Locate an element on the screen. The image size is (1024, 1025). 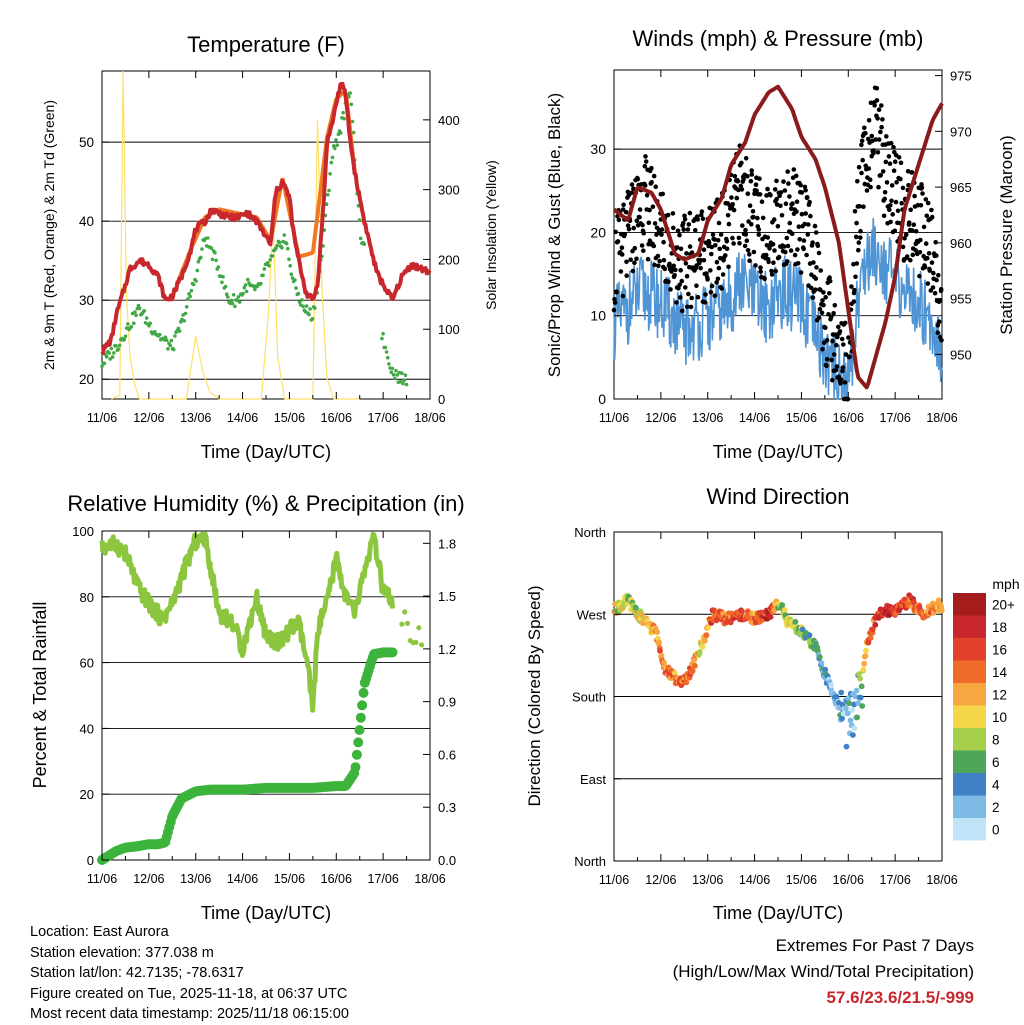
winds-ylabel-right: Station Pressure (Maroon) is located at coordinates (1006, 234).